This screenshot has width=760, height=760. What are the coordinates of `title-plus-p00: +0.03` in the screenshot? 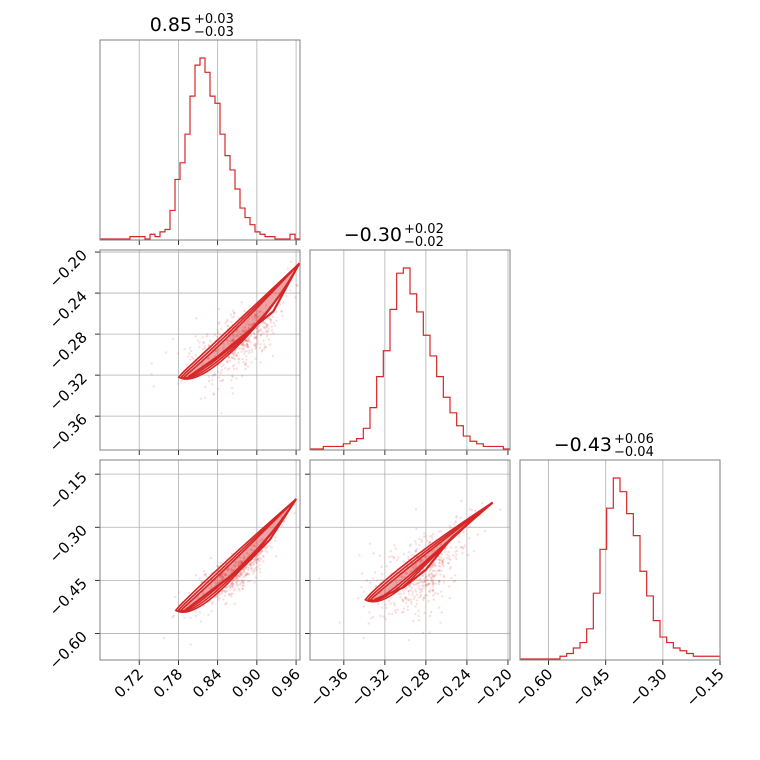 It's located at (214, 19).